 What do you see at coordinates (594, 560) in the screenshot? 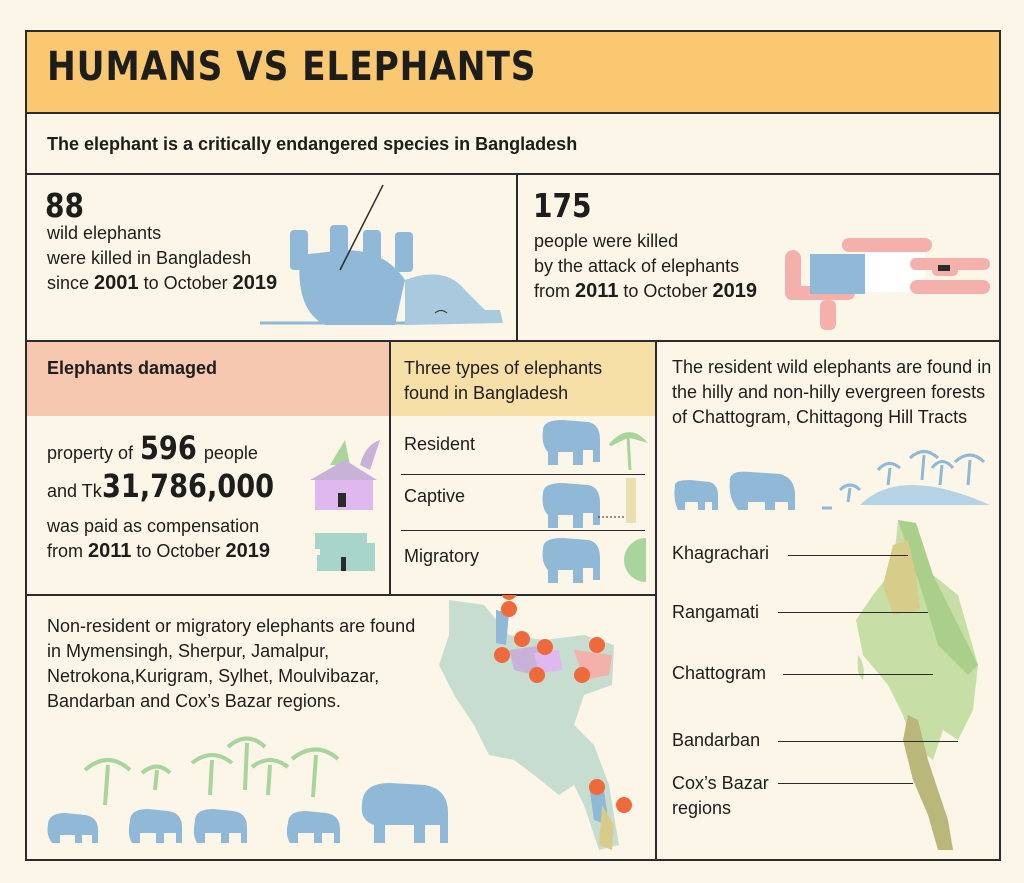
I see `migratory-elephant-icon` at bounding box center [594, 560].